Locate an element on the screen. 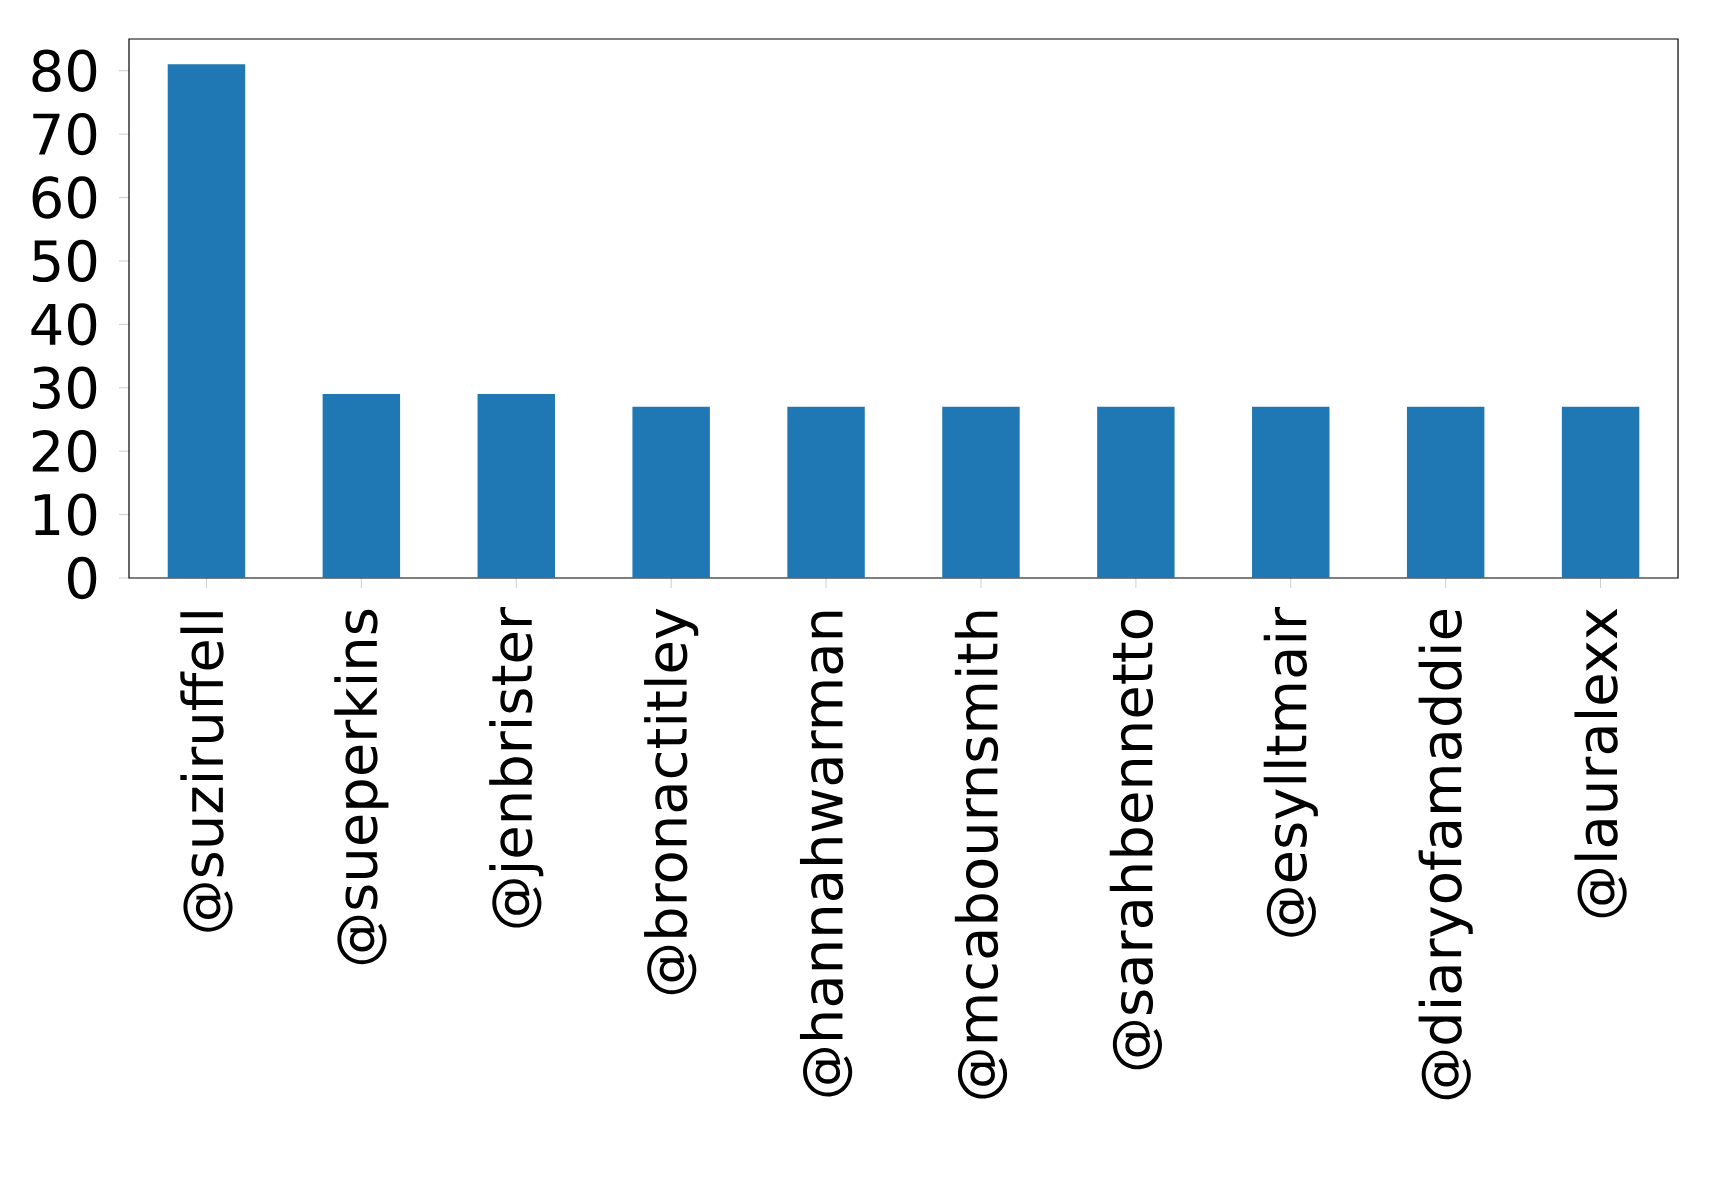  x-tick-label: @esylltmair is located at coordinates (1290, 772).